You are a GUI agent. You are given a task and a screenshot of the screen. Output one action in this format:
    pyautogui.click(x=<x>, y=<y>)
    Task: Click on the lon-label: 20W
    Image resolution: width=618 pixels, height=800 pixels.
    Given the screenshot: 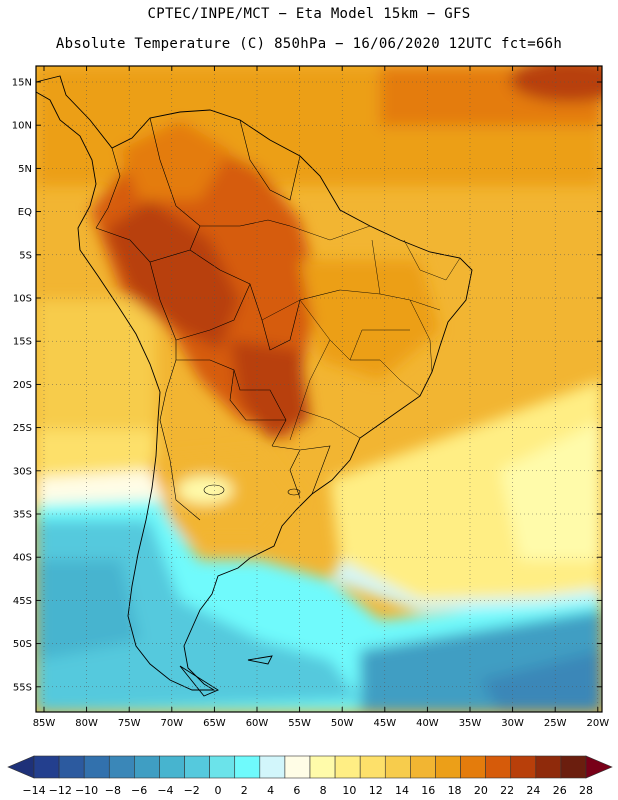 What is the action you would take?
    pyautogui.click(x=597, y=723)
    